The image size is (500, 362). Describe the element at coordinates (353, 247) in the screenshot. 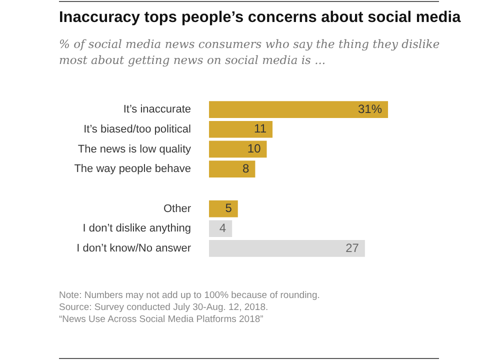

I see `data-label: 27` at that location.